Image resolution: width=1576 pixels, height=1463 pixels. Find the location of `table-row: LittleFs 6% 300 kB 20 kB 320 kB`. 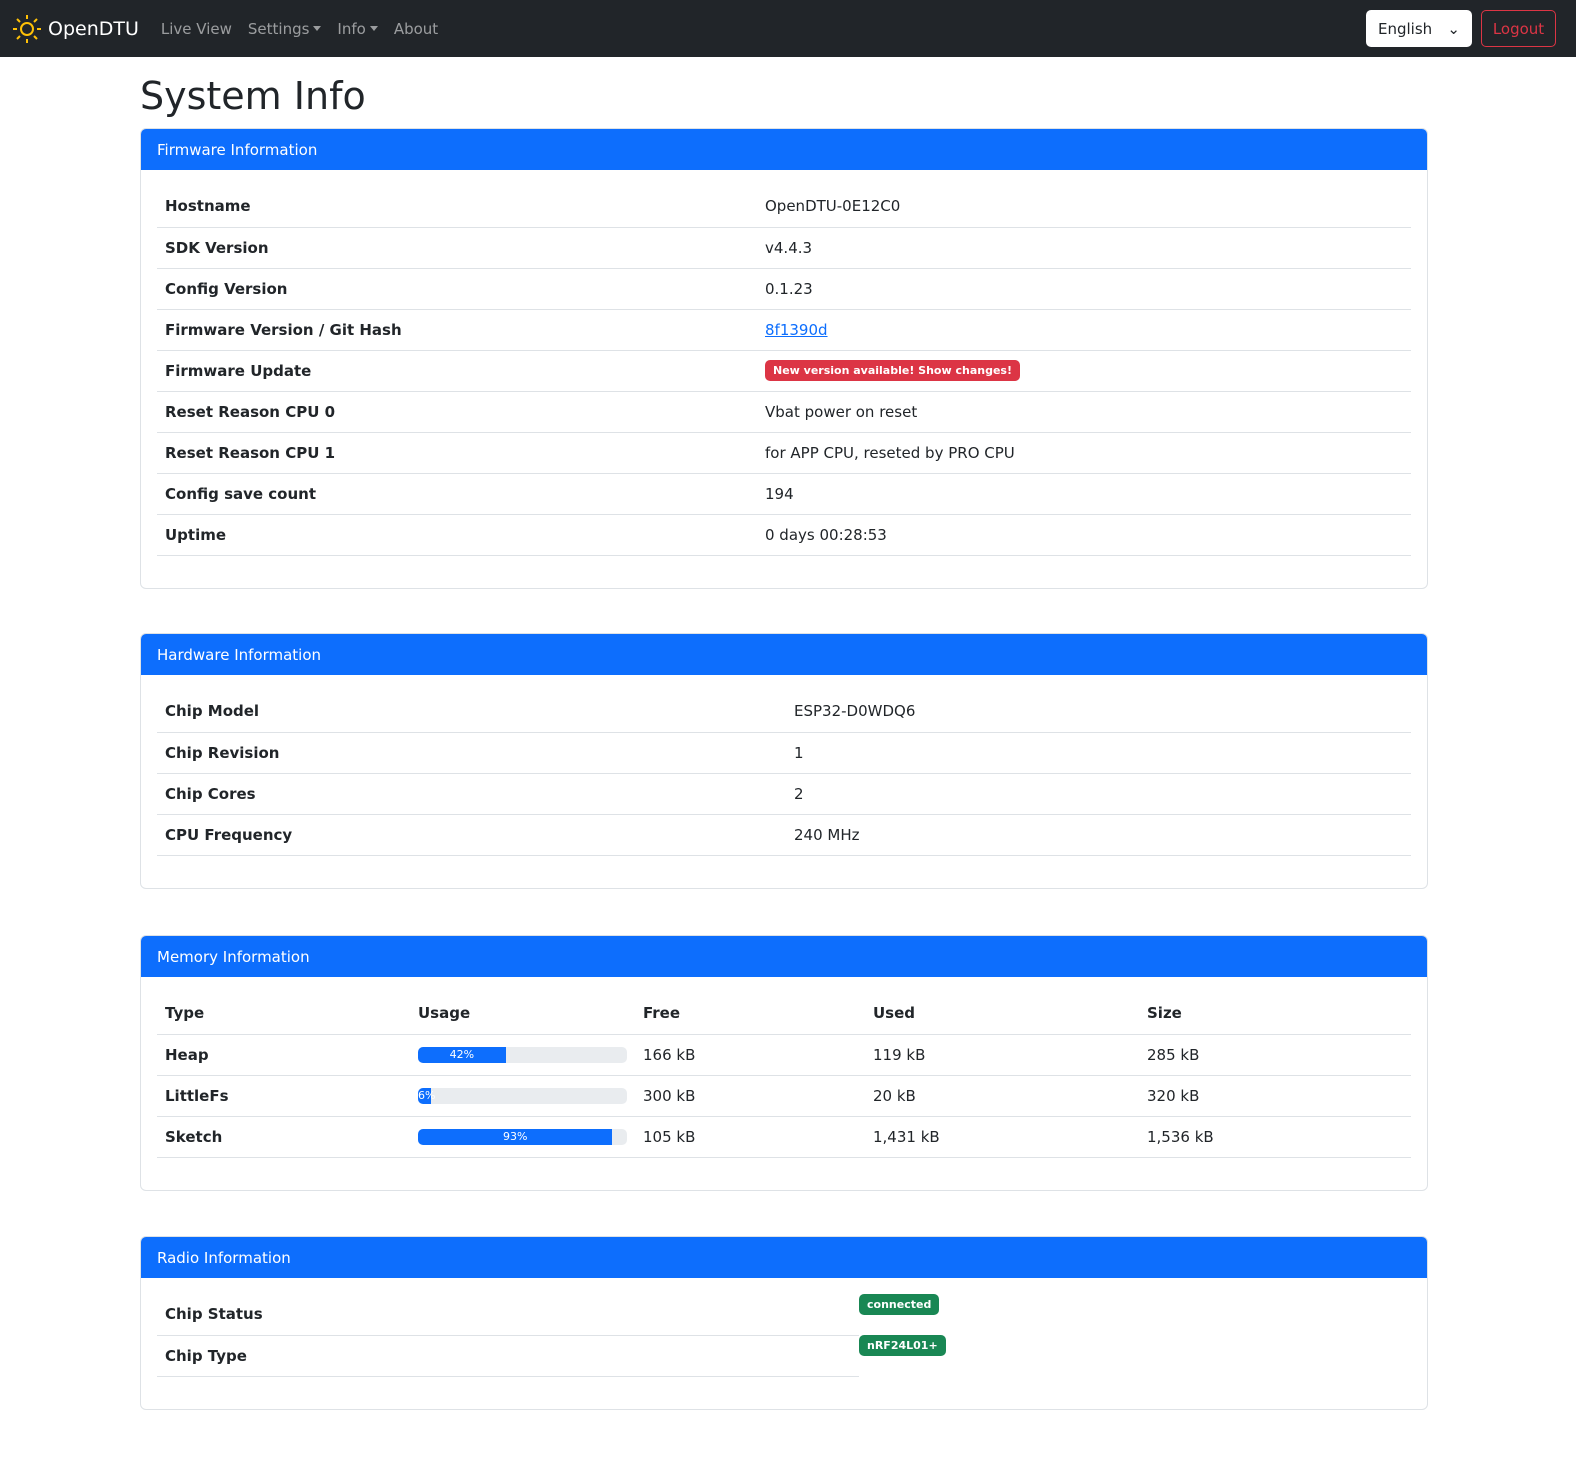

table-row: LittleFs 6% 300 kB 20 kB 320 kB is located at coordinates (784, 1096).